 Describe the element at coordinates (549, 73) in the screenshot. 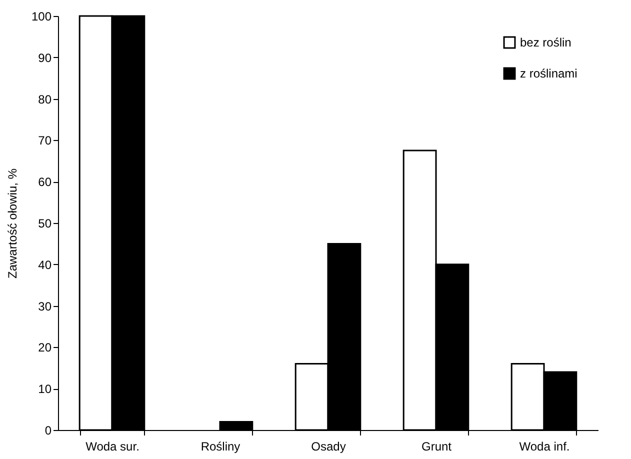

I see `legend-label: z roślinami` at that location.